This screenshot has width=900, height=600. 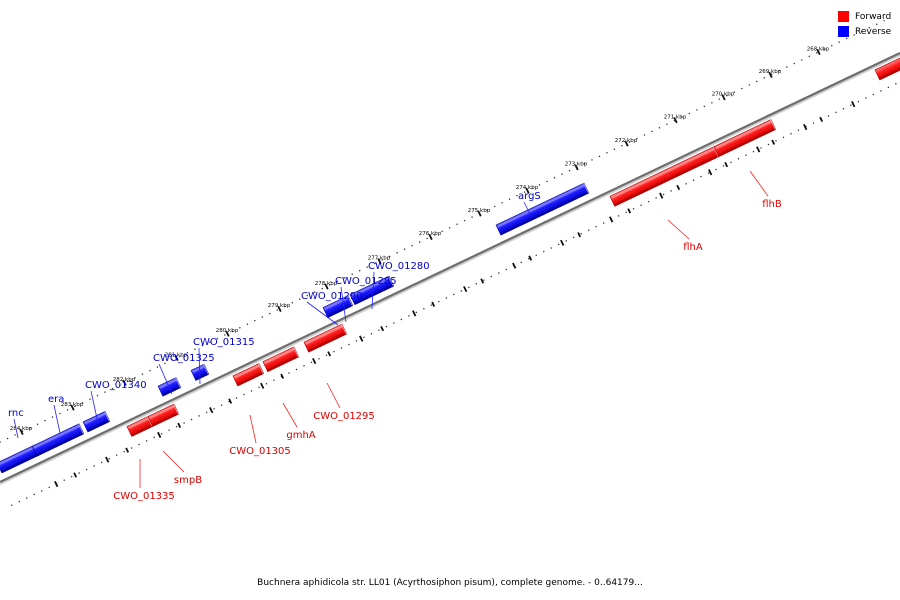 I want to click on legend: Forward Reverse, so click(x=864, y=24).